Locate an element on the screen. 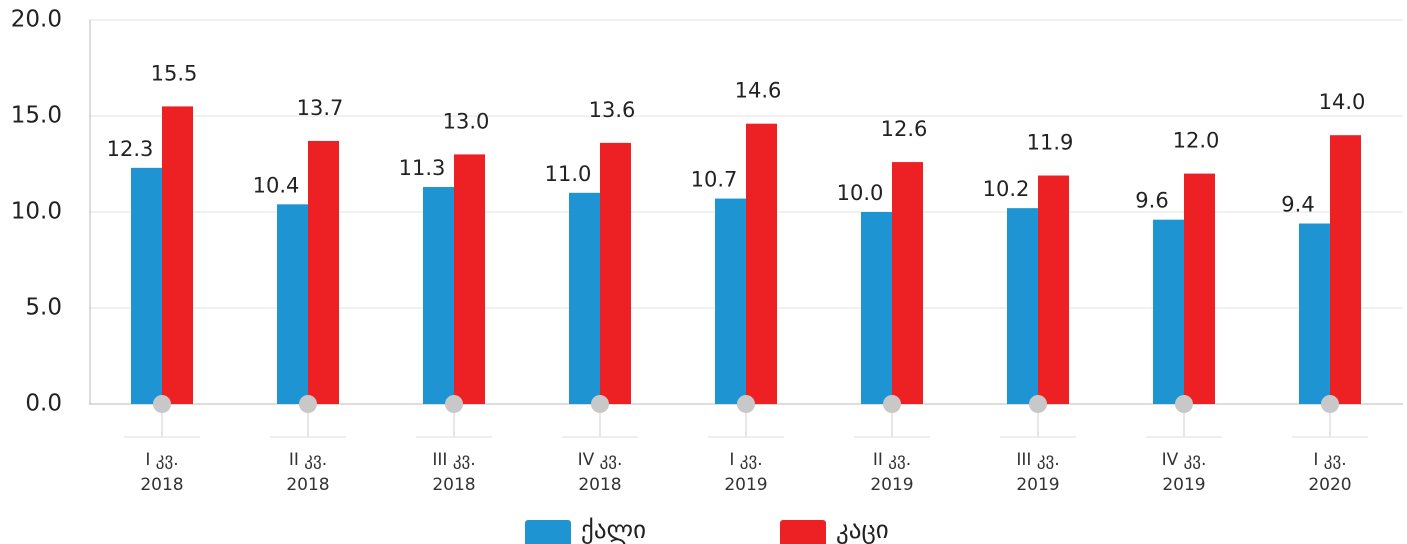 The width and height of the screenshot is (1407, 544). data-label: 11.0 is located at coordinates (568, 174).